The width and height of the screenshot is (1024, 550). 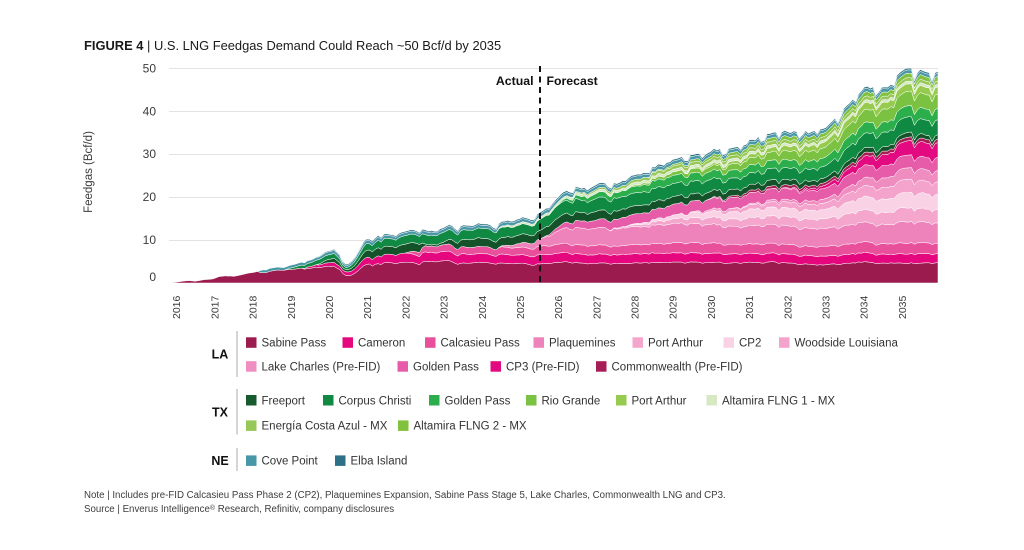 I want to click on svg-text: 2024, so click(x=483, y=307).